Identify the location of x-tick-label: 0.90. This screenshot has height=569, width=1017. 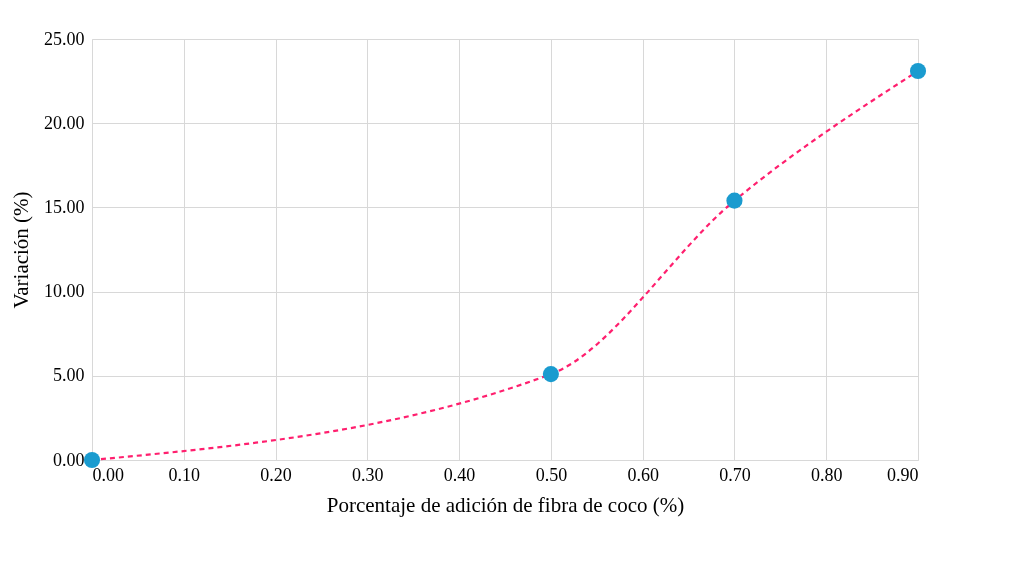
(903, 474).